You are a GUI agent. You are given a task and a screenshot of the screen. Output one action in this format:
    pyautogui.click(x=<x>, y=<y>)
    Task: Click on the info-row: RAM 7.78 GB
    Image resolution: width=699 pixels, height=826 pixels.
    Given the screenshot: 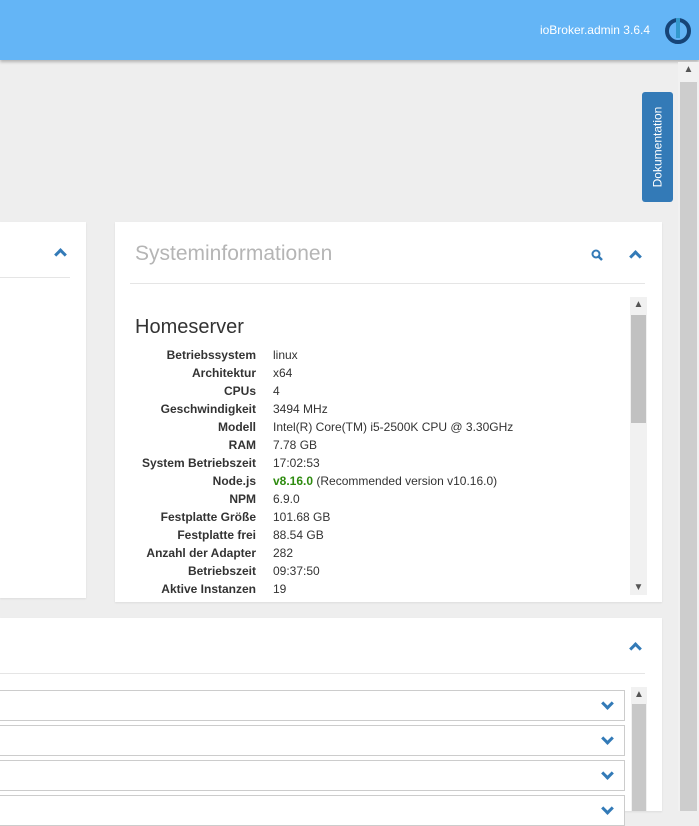 What is the action you would take?
    pyautogui.click(x=321, y=445)
    